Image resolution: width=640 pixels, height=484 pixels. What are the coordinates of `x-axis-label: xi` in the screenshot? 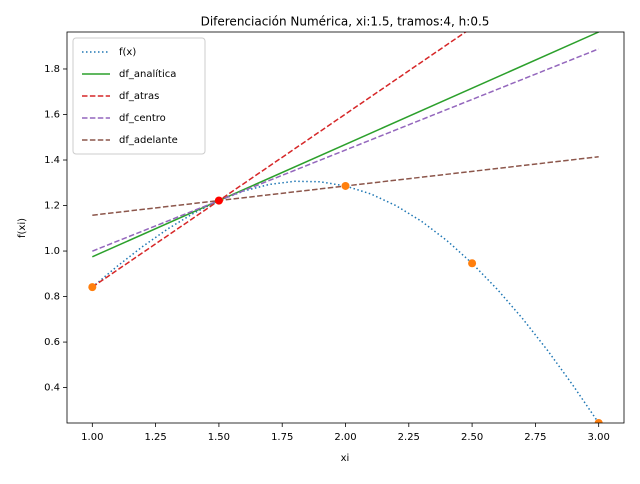 It's located at (345, 458).